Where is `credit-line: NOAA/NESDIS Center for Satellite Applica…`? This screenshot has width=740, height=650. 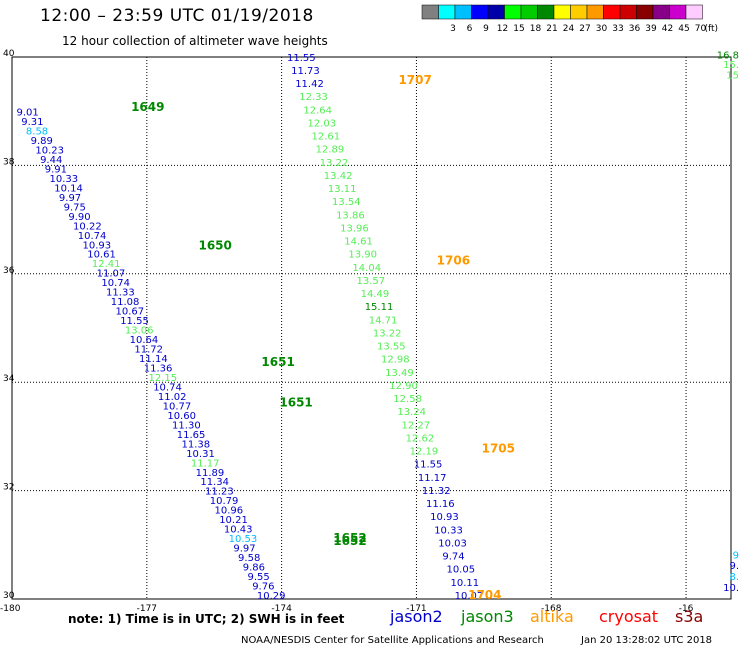 credit-line: NOAA/NESDIS Center for Satellite Applica… is located at coordinates (392, 640).